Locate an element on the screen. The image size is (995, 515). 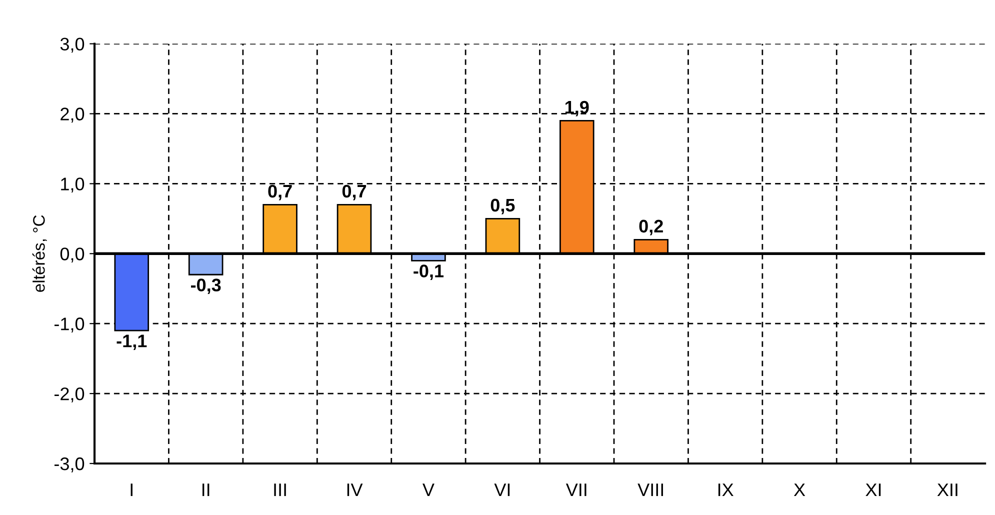
x-tick-label: IV is located at coordinates (355, 490).